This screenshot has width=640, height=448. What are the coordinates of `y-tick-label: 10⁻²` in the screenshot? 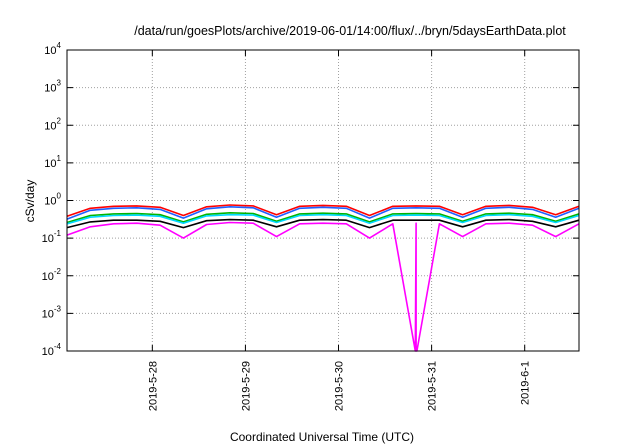 It's located at (52, 275).